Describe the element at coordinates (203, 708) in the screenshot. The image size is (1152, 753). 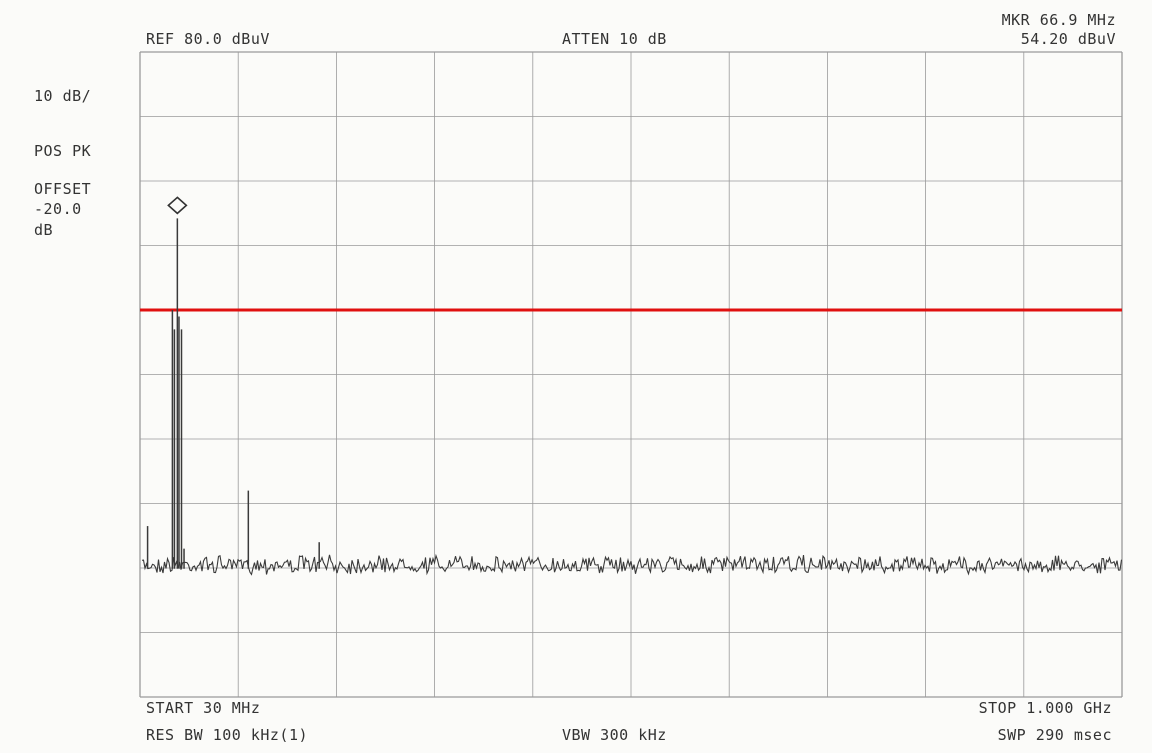
I see `start-frequency: START 30 MHz` at that location.